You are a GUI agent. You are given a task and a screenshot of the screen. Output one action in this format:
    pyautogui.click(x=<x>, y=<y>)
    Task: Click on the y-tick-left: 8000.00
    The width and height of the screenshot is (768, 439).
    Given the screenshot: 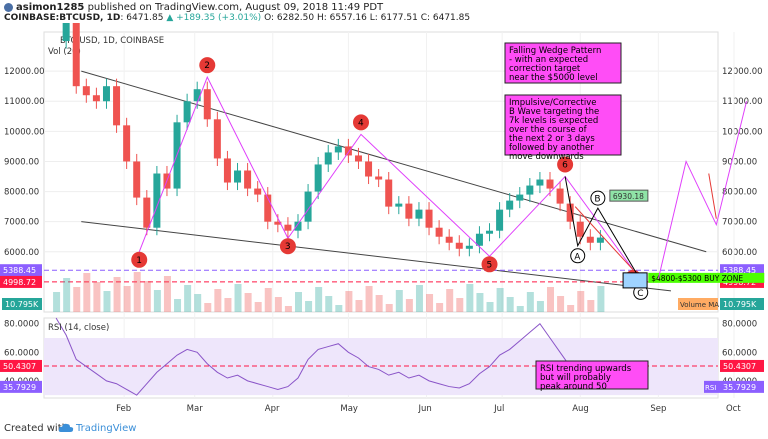 What is the action you would take?
    pyautogui.click(x=21, y=193)
    